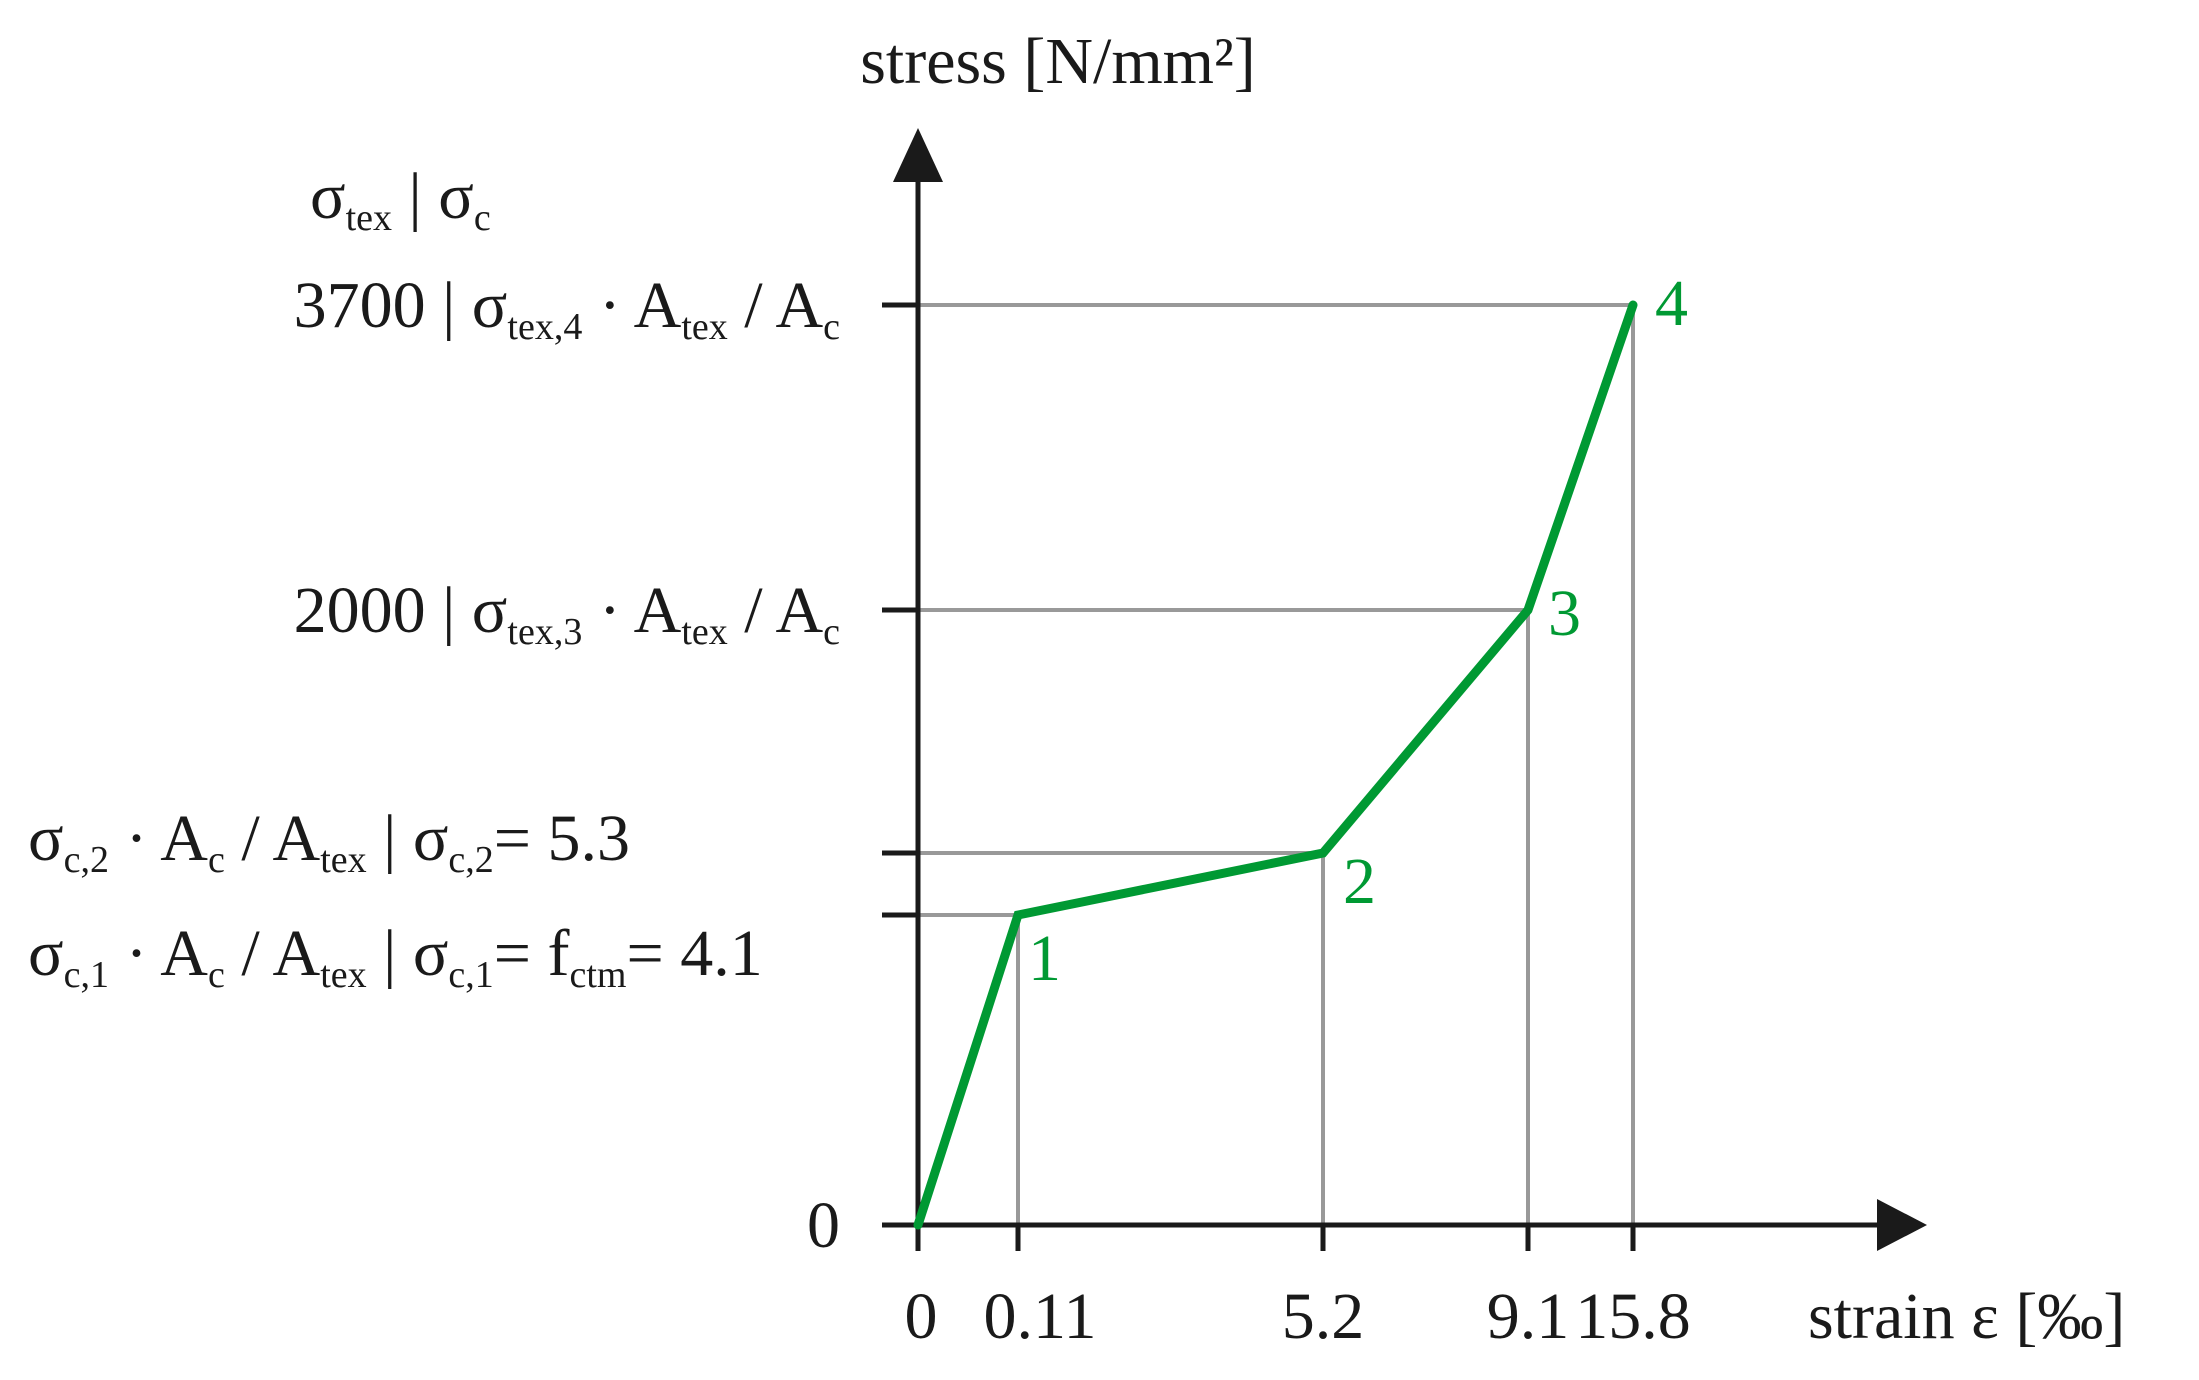  What do you see at coordinates (921, 1316) in the screenshot?
I see `x-tick-label: 0` at bounding box center [921, 1316].